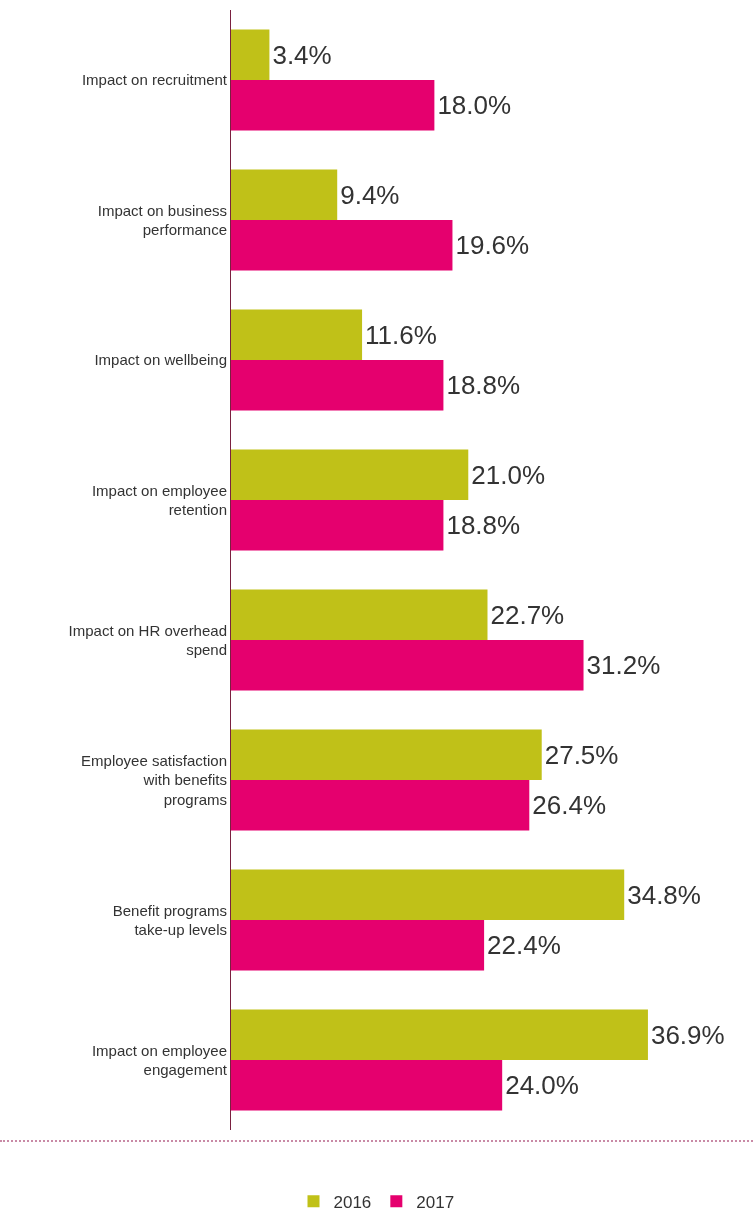  What do you see at coordinates (474, 105) in the screenshot?
I see `data-label: 18.0%` at bounding box center [474, 105].